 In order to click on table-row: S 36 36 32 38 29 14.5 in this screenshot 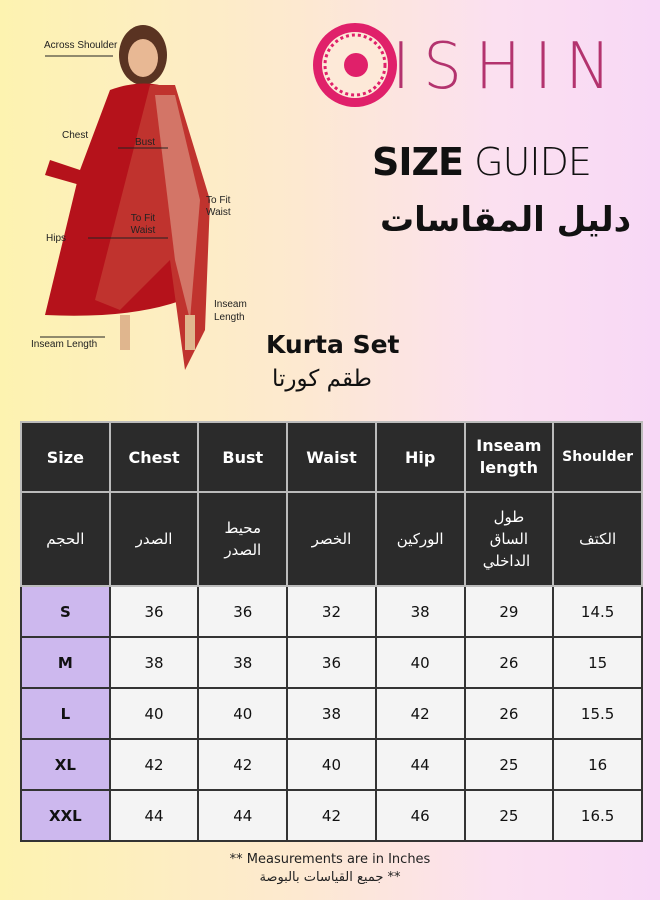, I will do `click(331, 611)`.